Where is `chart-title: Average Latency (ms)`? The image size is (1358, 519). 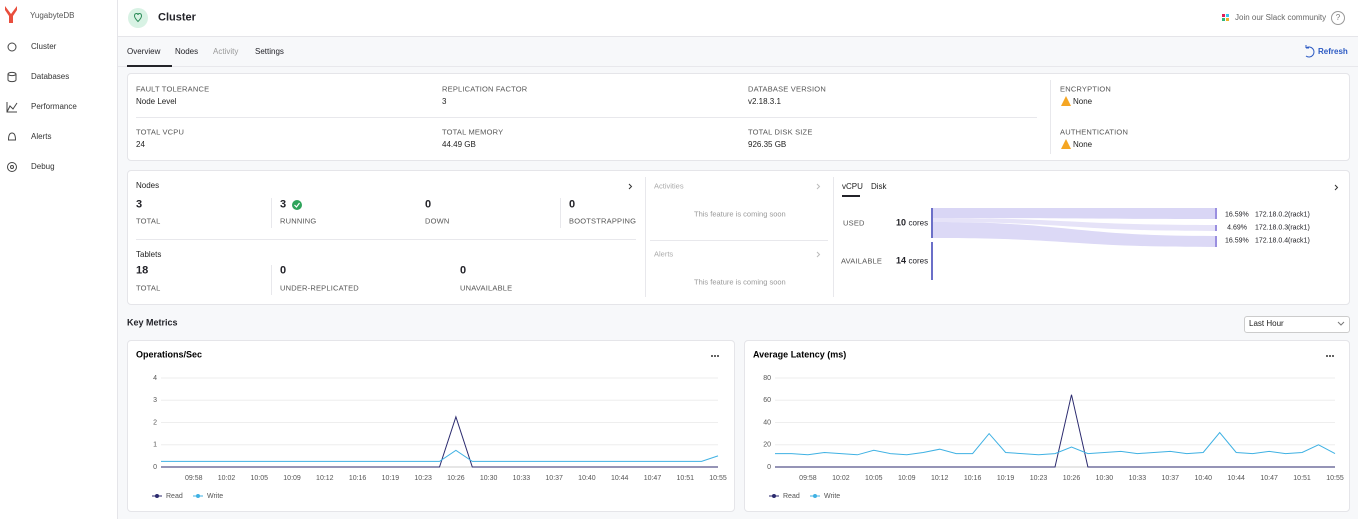
chart-title: Average Latency (ms) is located at coordinates (799, 354).